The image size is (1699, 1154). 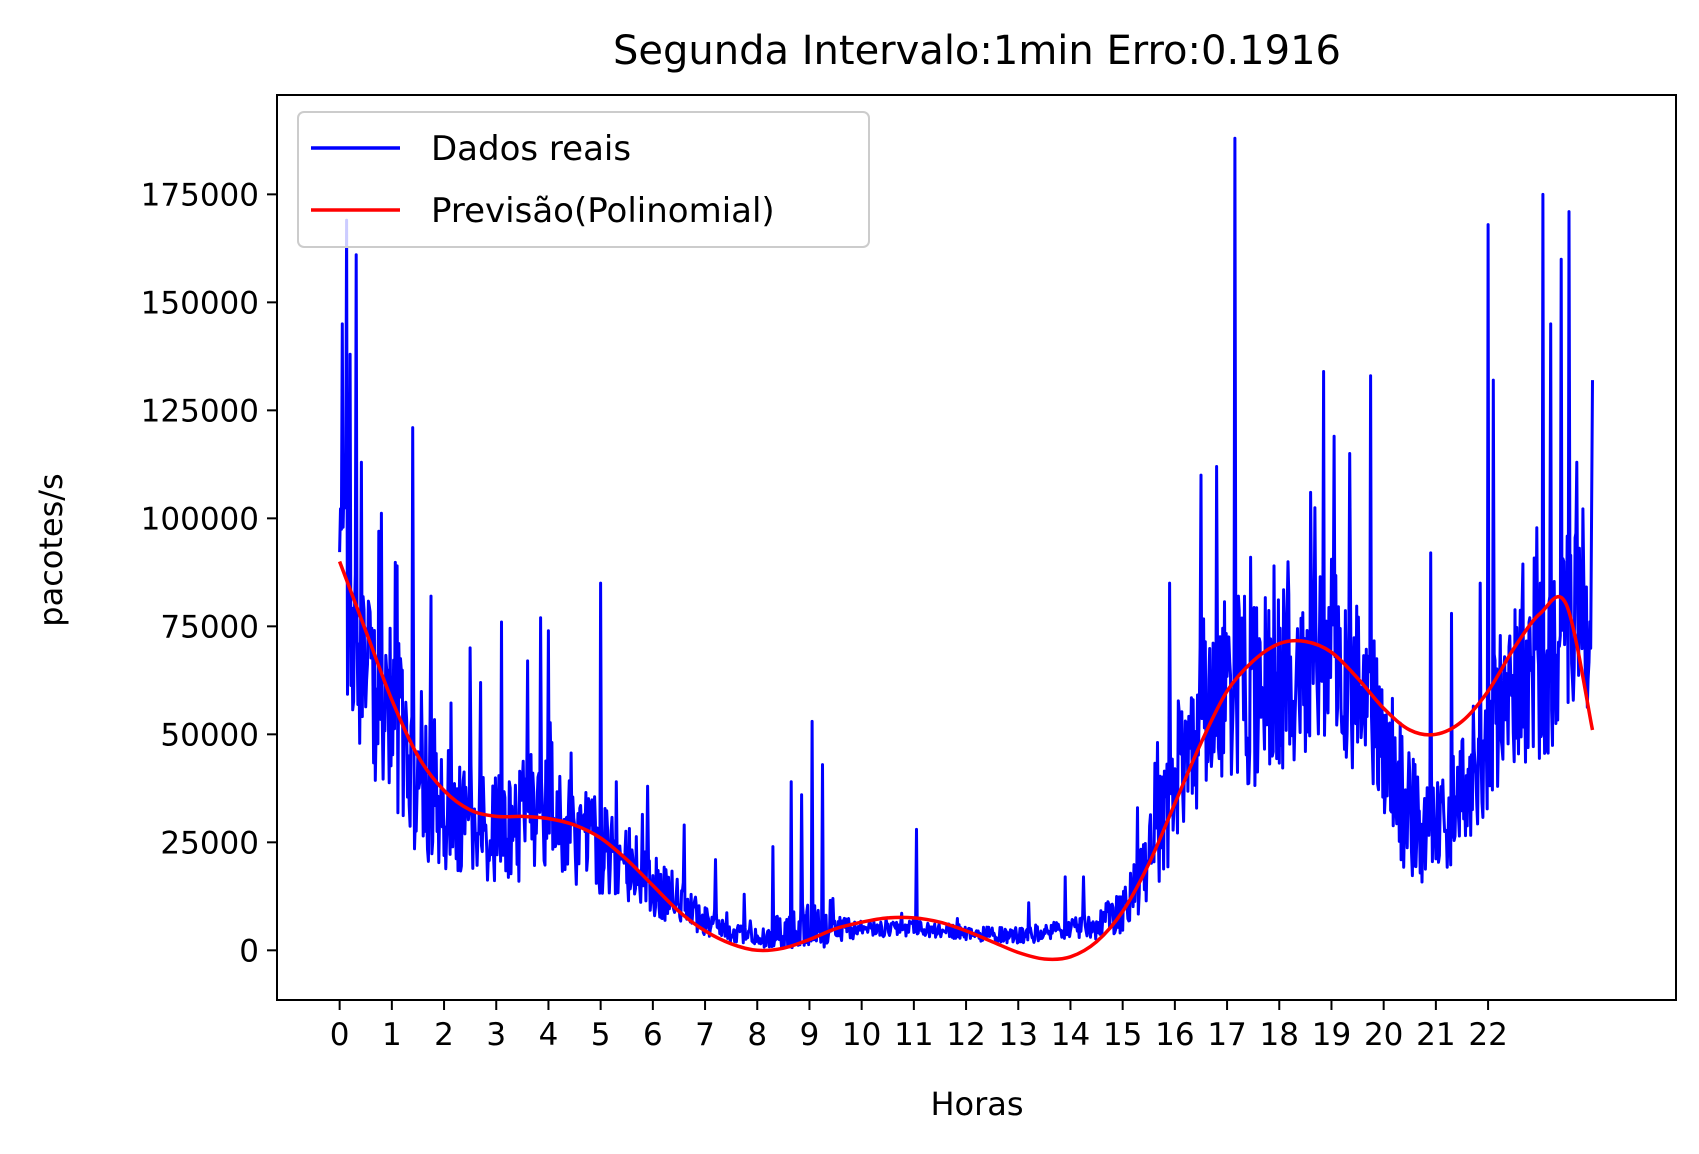 I want to click on y-tick-label: 50000, so click(x=209, y=735).